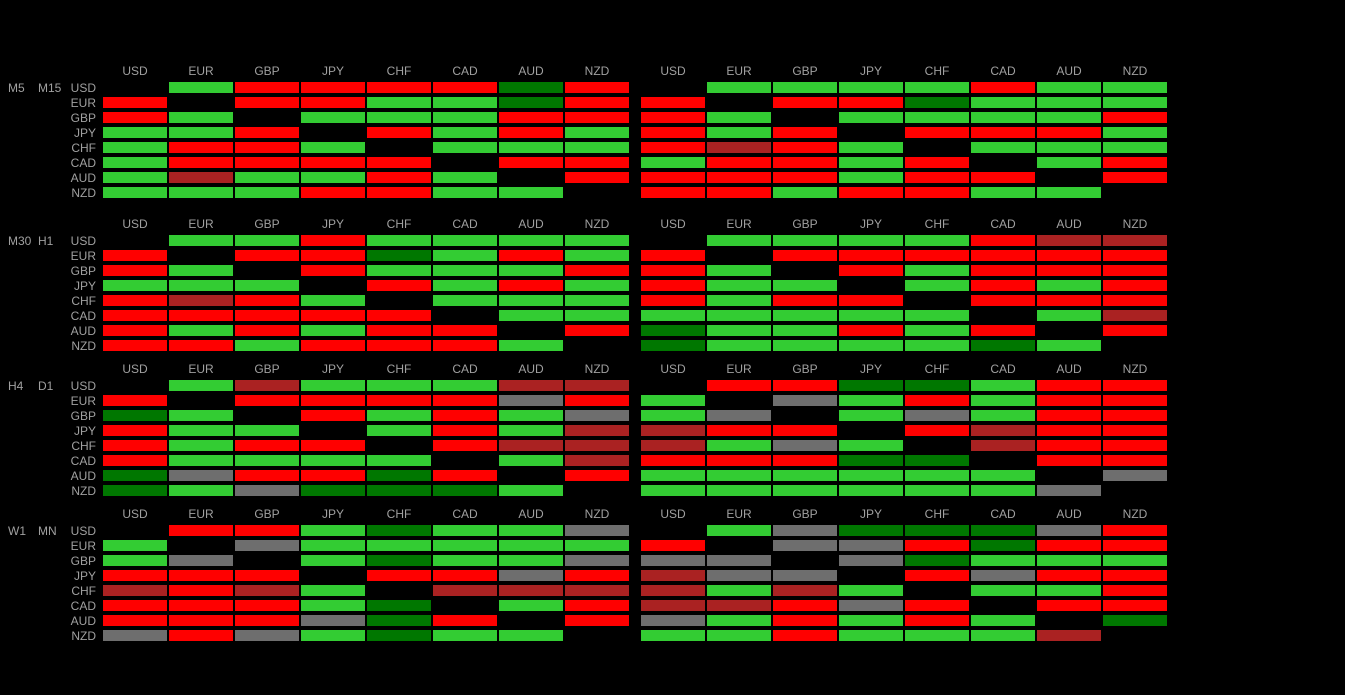  Describe the element at coordinates (870, 224) in the screenshot. I see `column-header-jpy: JPY` at that location.